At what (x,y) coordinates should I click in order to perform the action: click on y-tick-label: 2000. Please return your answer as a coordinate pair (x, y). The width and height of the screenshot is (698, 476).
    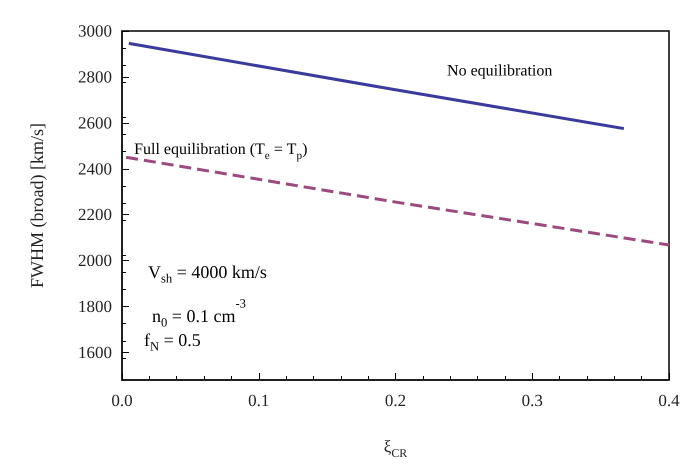
    Looking at the image, I should click on (95, 260).